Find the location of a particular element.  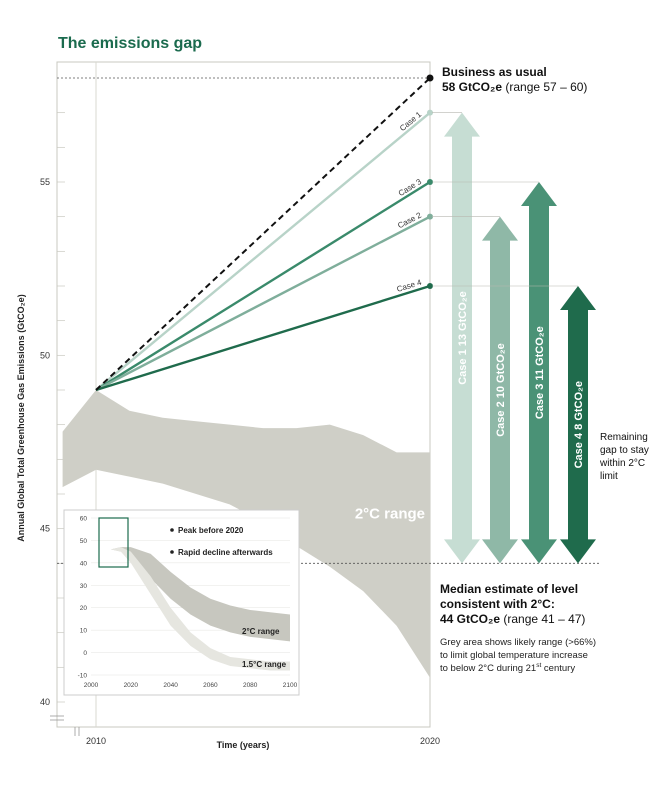

median-value-range: (range 41 – 47) is located at coordinates (542, 619).